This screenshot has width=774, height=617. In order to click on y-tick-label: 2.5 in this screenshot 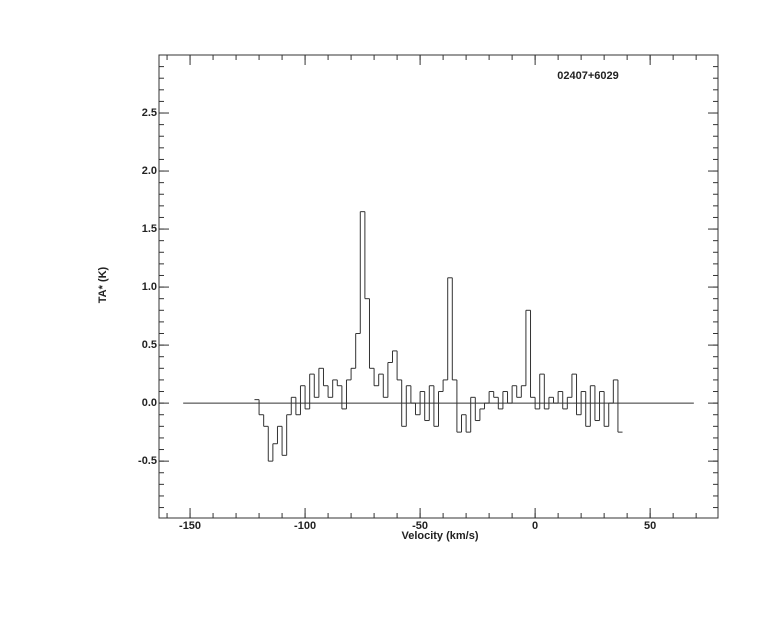, I will do `click(149, 113)`.